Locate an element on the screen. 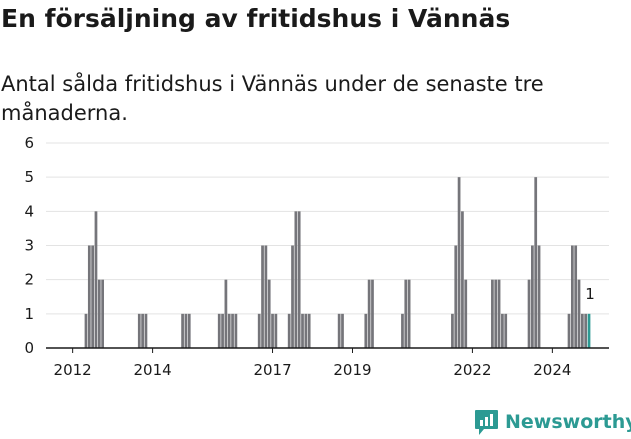 The width and height of the screenshot is (631, 439). x-tick-label: 2014 is located at coordinates (153, 370).